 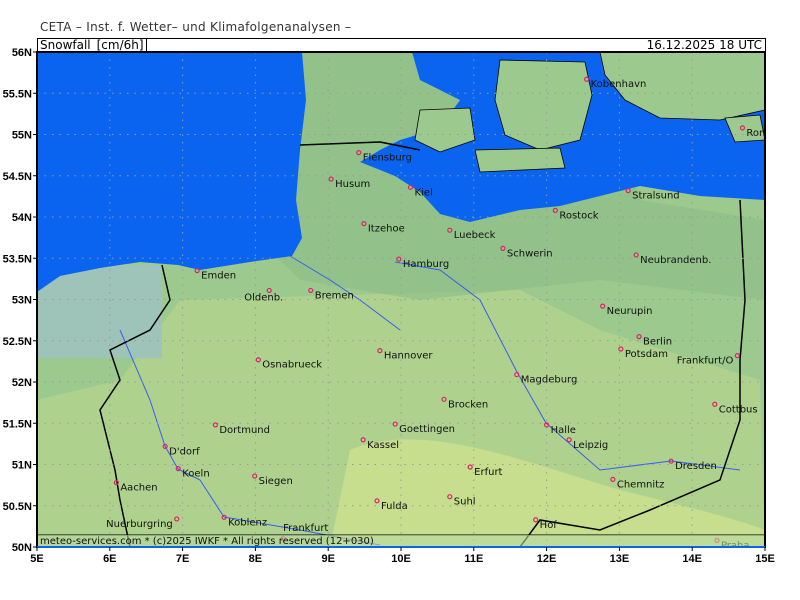 What do you see at coordinates (657, 342) in the screenshot?
I see `city-label: Berlin` at bounding box center [657, 342].